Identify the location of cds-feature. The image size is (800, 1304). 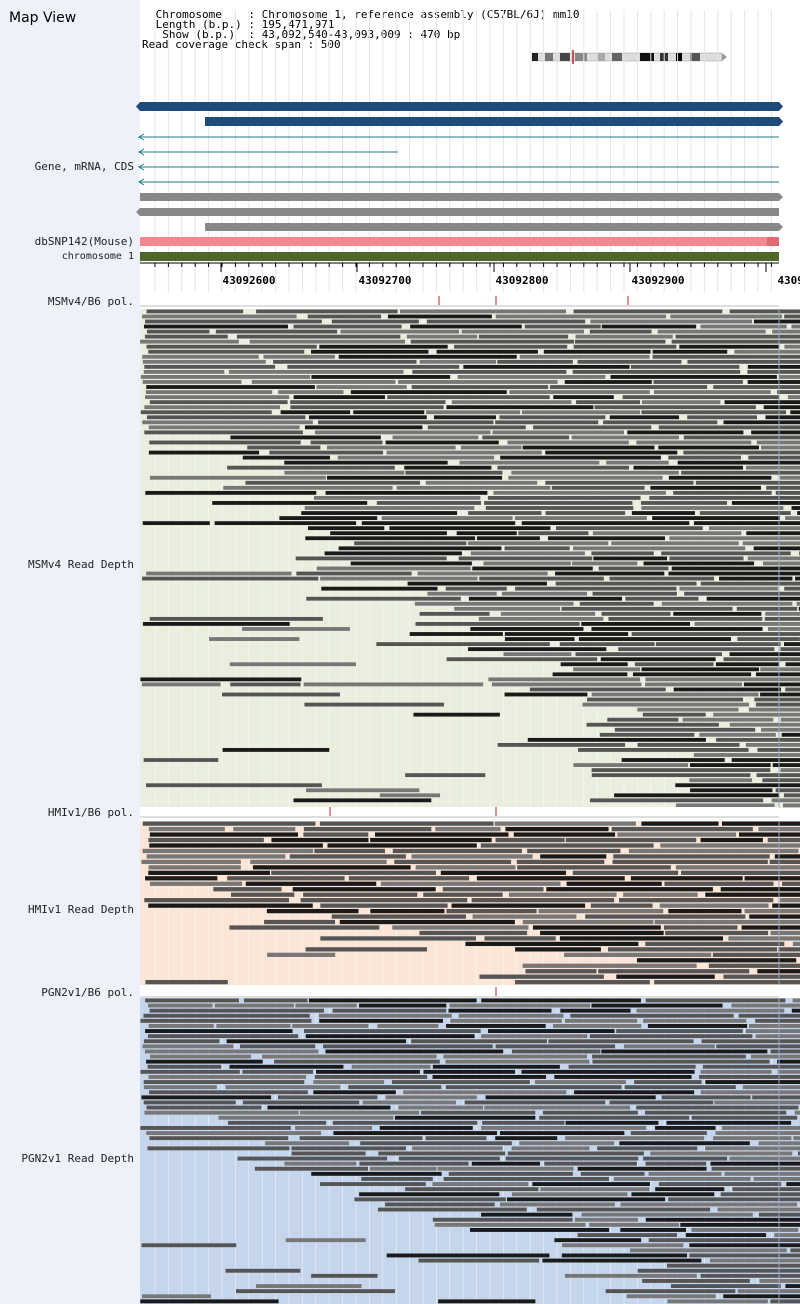
(492, 227).